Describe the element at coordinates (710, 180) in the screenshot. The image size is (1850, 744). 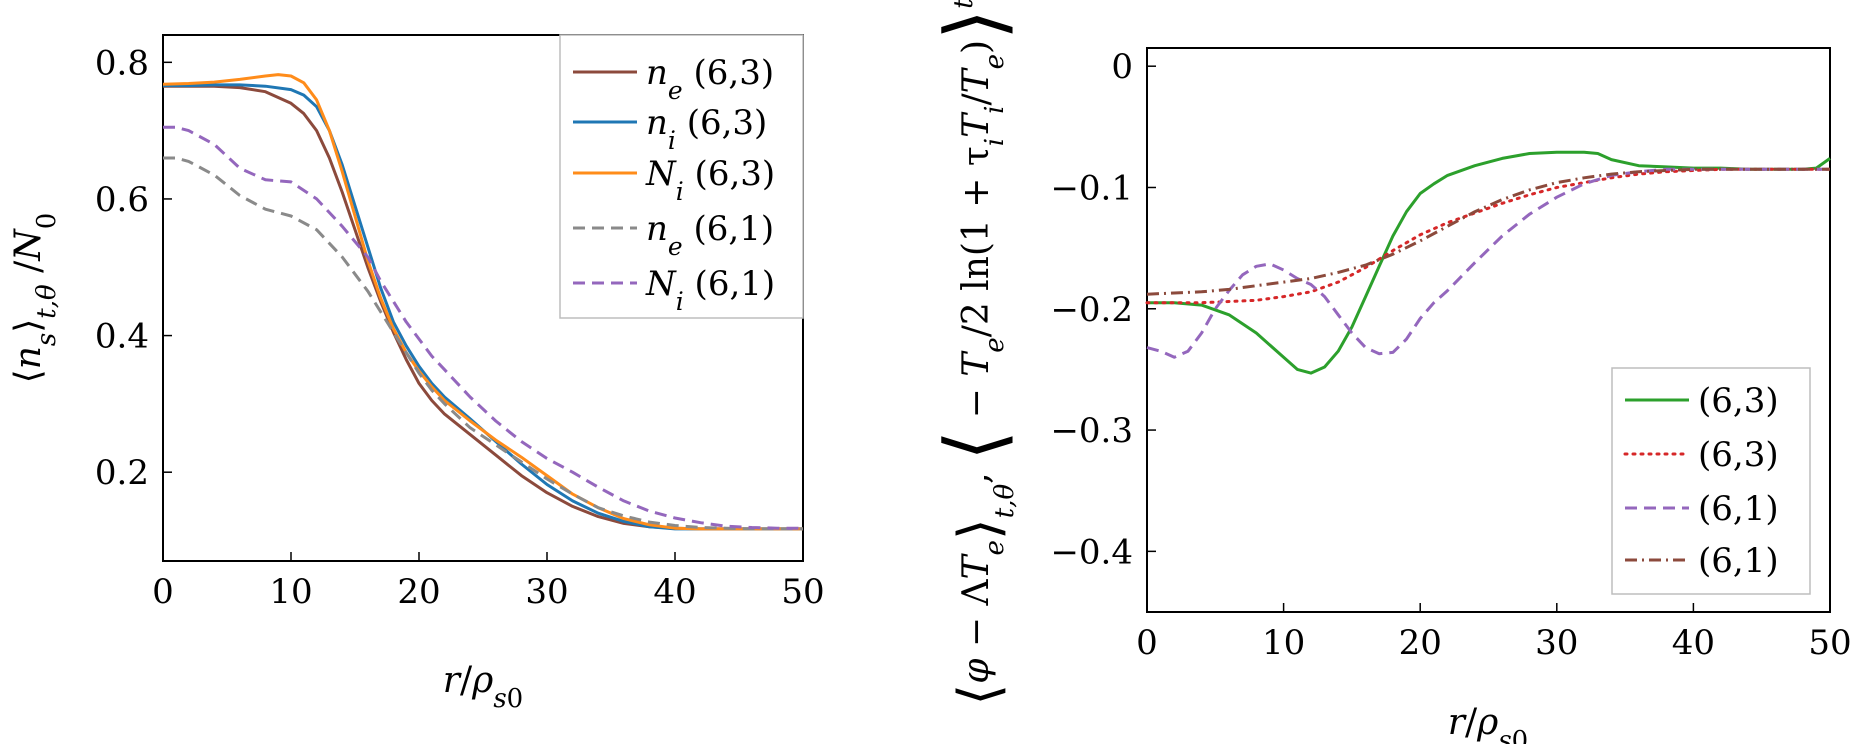
I see `legend-label: Ni (6,3)` at that location.